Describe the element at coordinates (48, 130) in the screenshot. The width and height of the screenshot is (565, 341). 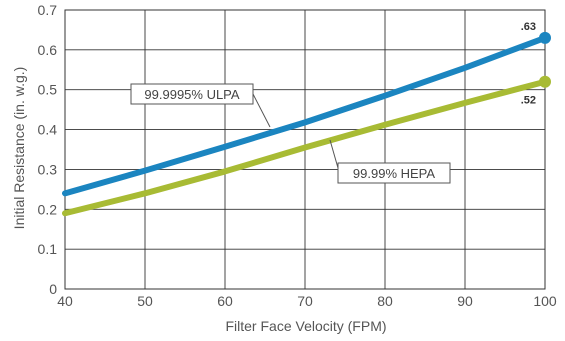
I see `y-tick-label: 0.4` at that location.